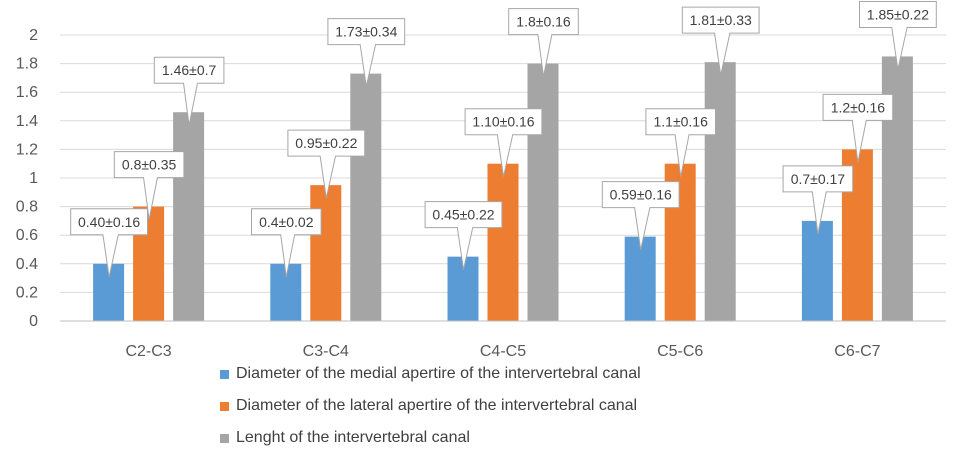 The image size is (955, 457). Describe the element at coordinates (33, 178) in the screenshot. I see `y-tick-label: 1` at that location.